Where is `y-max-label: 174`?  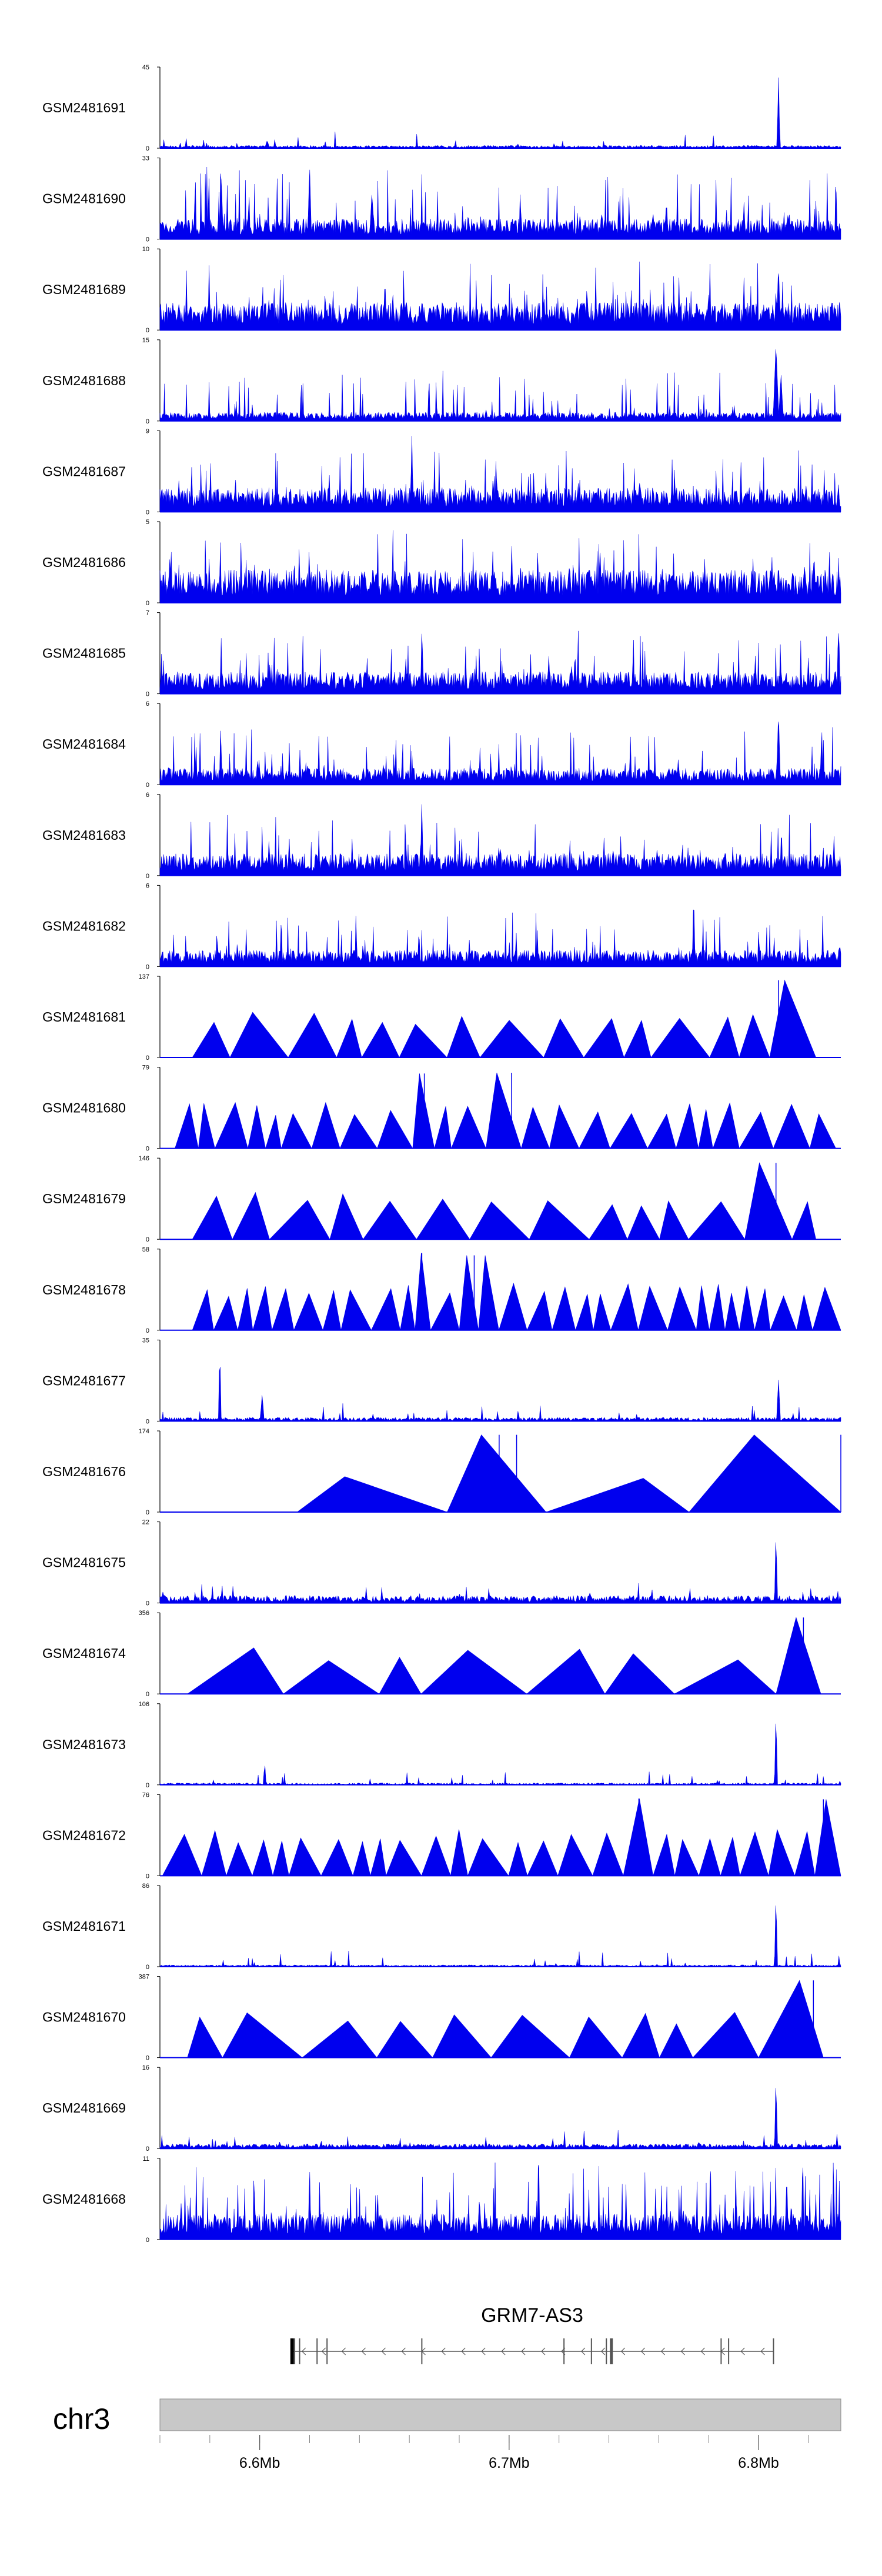 y-max-label: 174 is located at coordinates (144, 1431).